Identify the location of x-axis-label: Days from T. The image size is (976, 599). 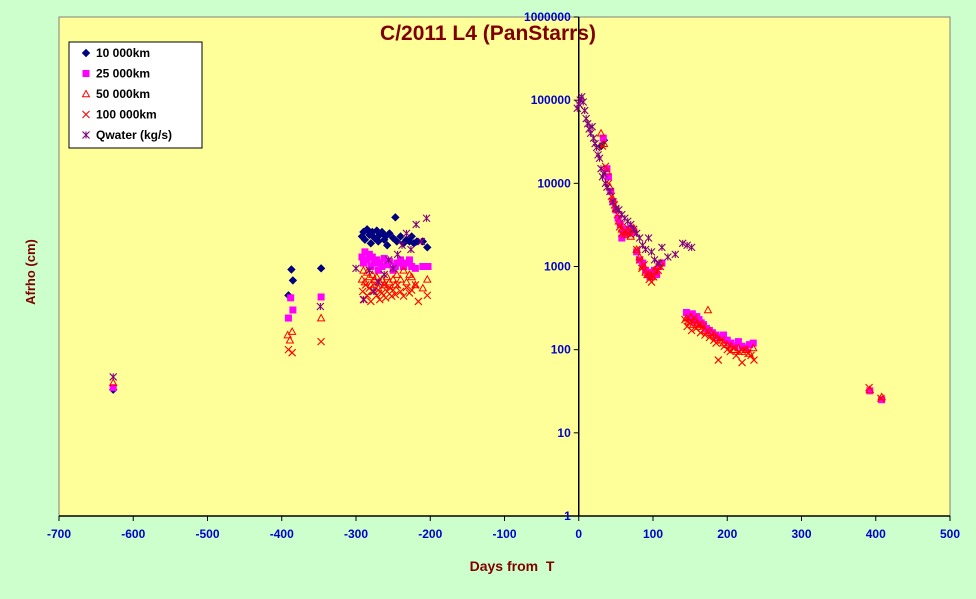
(512, 566).